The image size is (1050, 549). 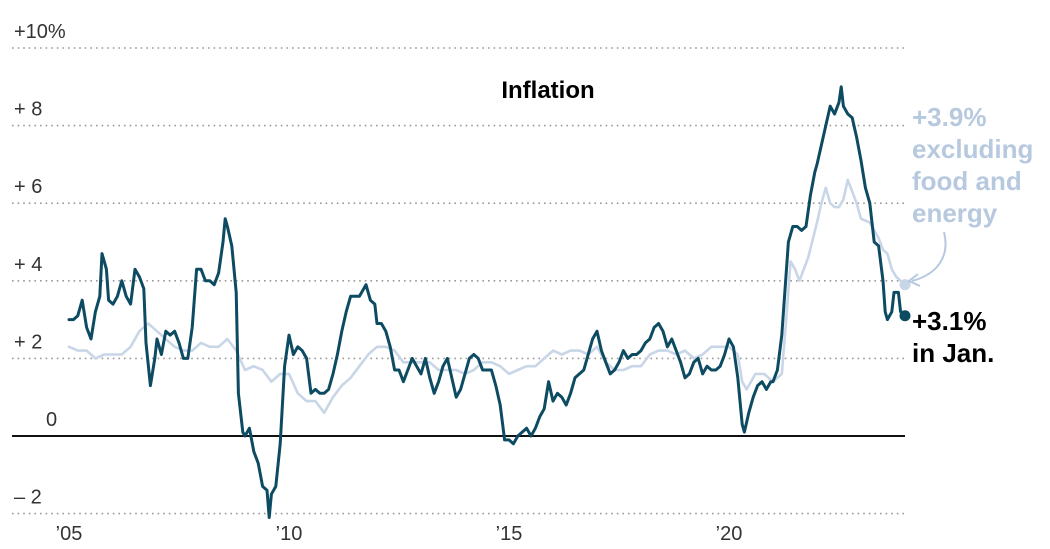 What do you see at coordinates (905, 300) in the screenshot?
I see `series-end-markers` at bounding box center [905, 300].